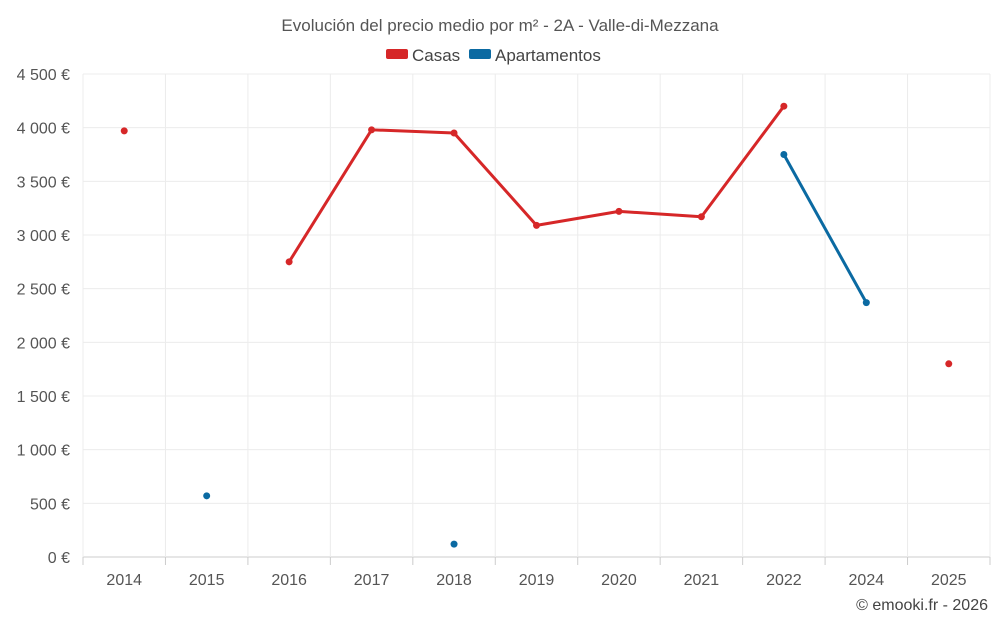  I want to click on legend-item-apartamentos: Apartamentos, so click(535, 55).